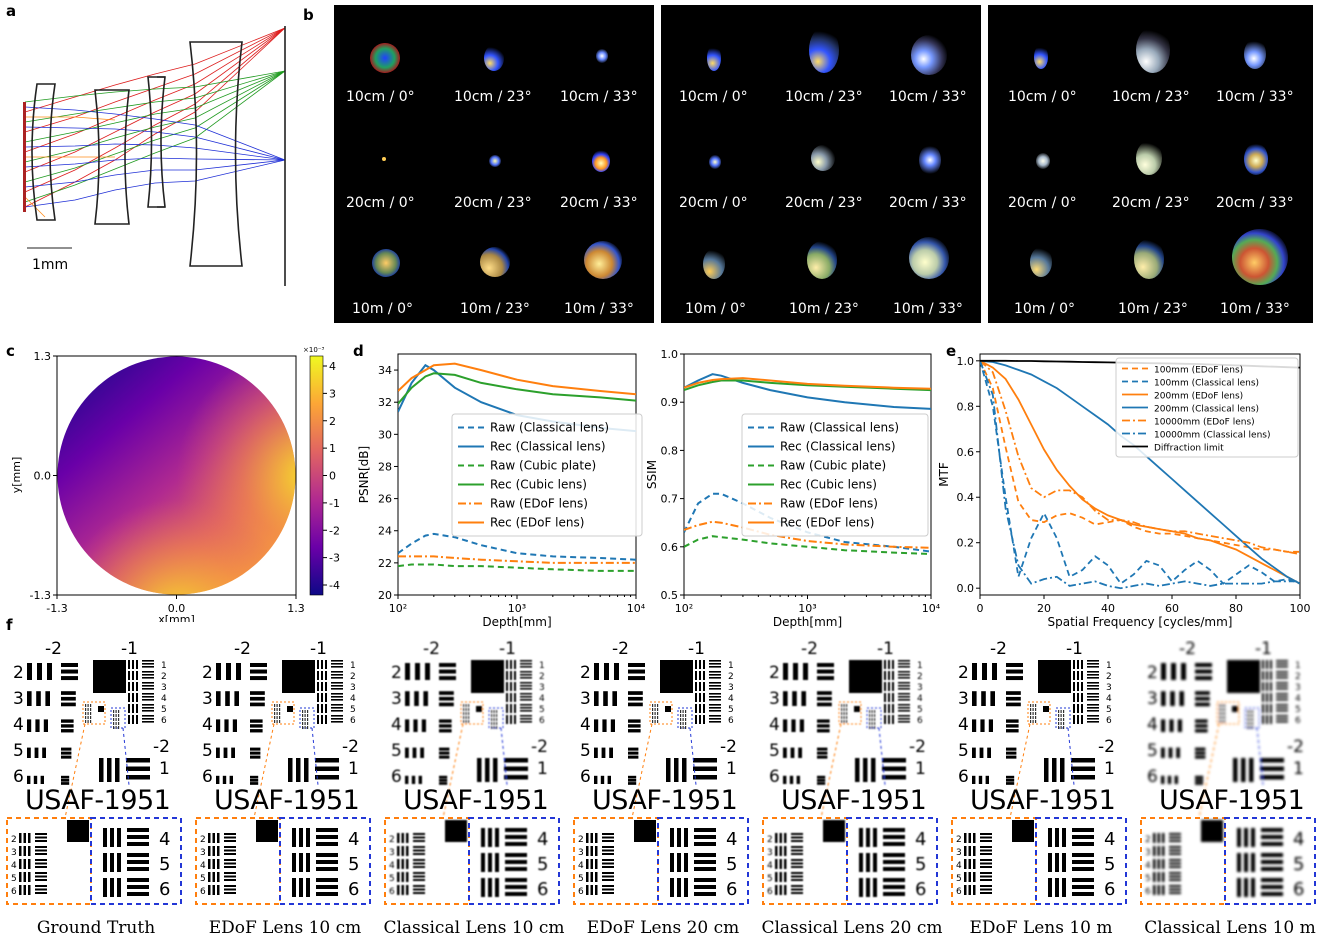 The height and width of the screenshot is (941, 1321). I want to click on psf-label: 10m / 0°, so click(382, 309).